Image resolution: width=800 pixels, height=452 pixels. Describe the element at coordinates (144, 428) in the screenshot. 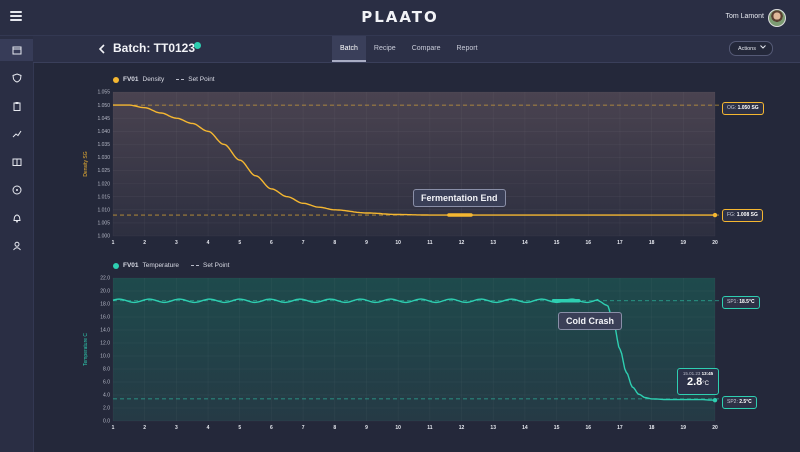

I see `temperature-x-tick: 2` at that location.